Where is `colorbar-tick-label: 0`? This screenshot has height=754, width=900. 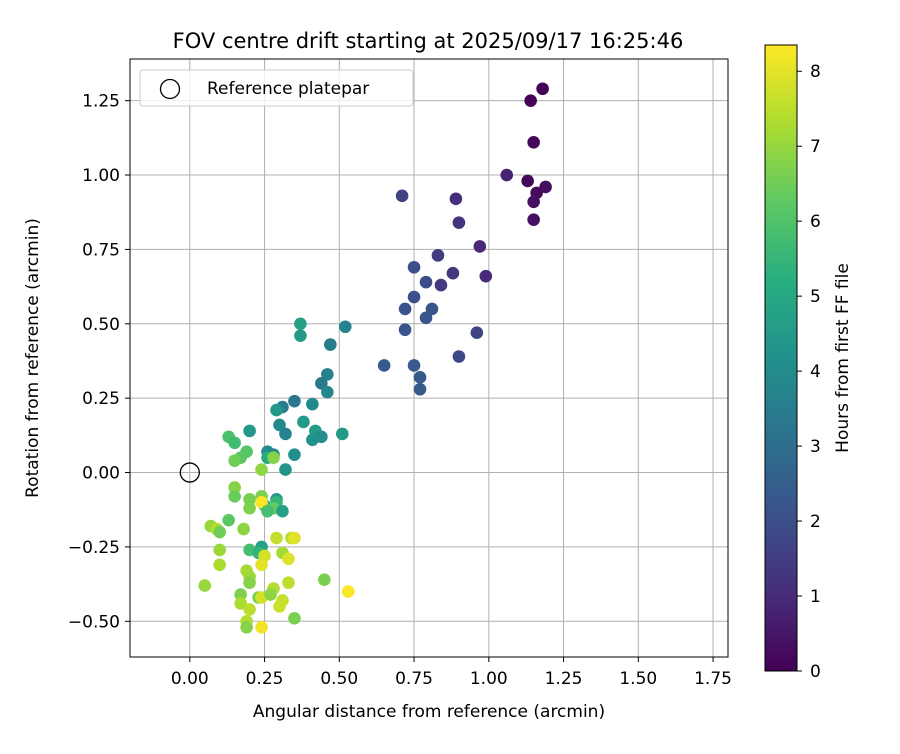
colorbar-tick-label: 0 is located at coordinates (815, 672).